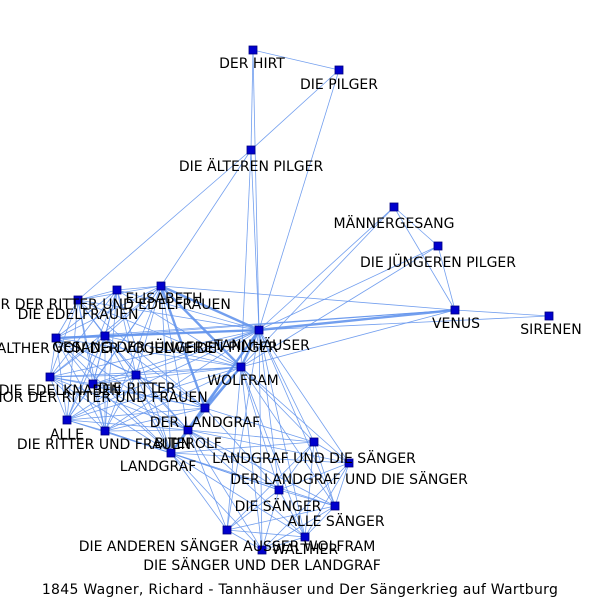  What do you see at coordinates (67, 420) in the screenshot?
I see `node-alle` at bounding box center [67, 420].